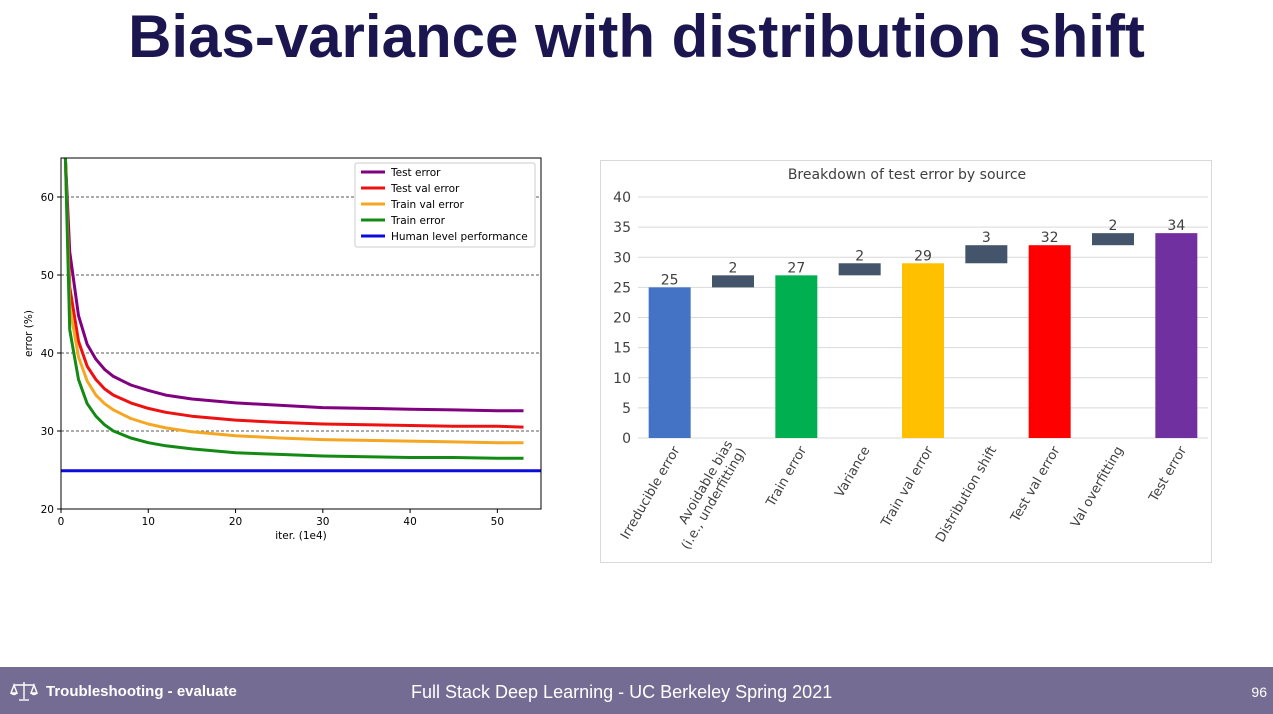 This screenshot has width=1273, height=714. Describe the element at coordinates (636, 36) in the screenshot. I see `slide-title: Bias-variance with distribution shift` at that location.